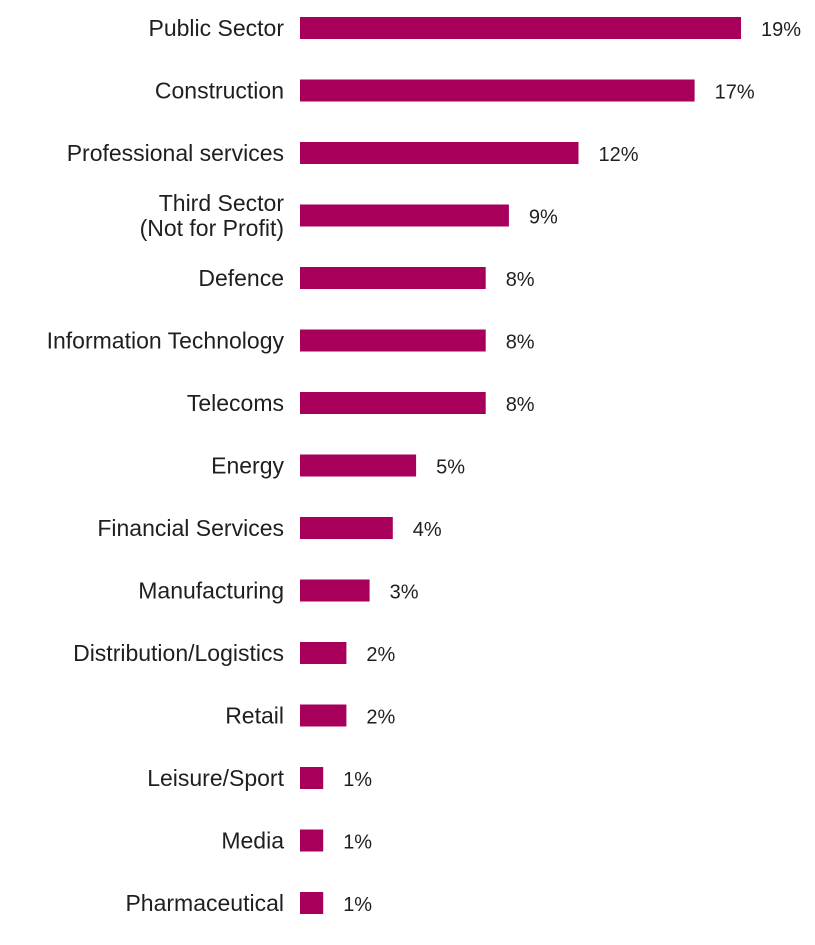 The image size is (815, 945). I want to click on value-label-13: 1%, so click(357, 843).